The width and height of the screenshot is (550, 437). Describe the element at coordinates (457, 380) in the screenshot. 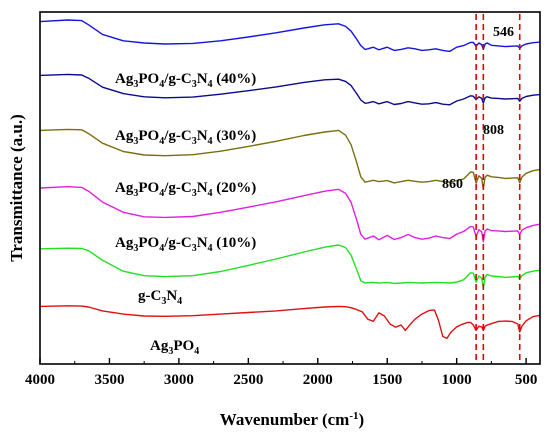

I see `x-tick-label-1000: 1000` at that location.